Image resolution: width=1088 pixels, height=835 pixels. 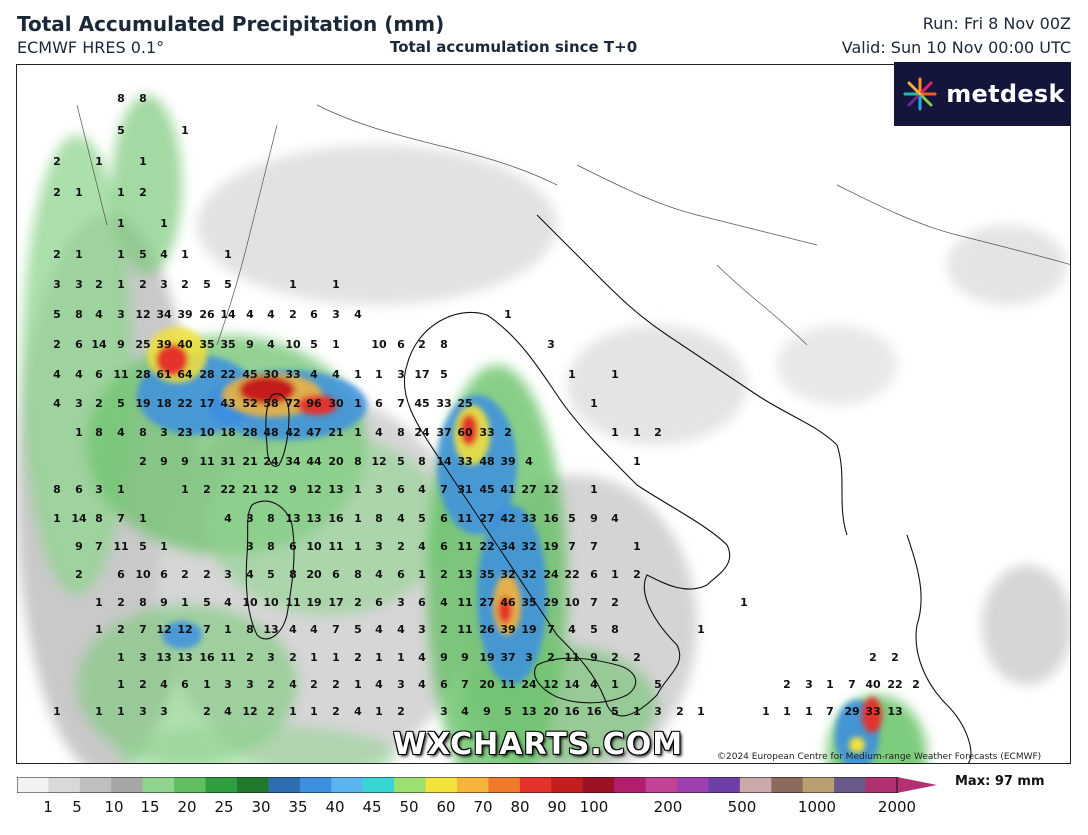 What do you see at coordinates (486, 518) in the screenshot?
I see `precip-value: 27` at bounding box center [486, 518].